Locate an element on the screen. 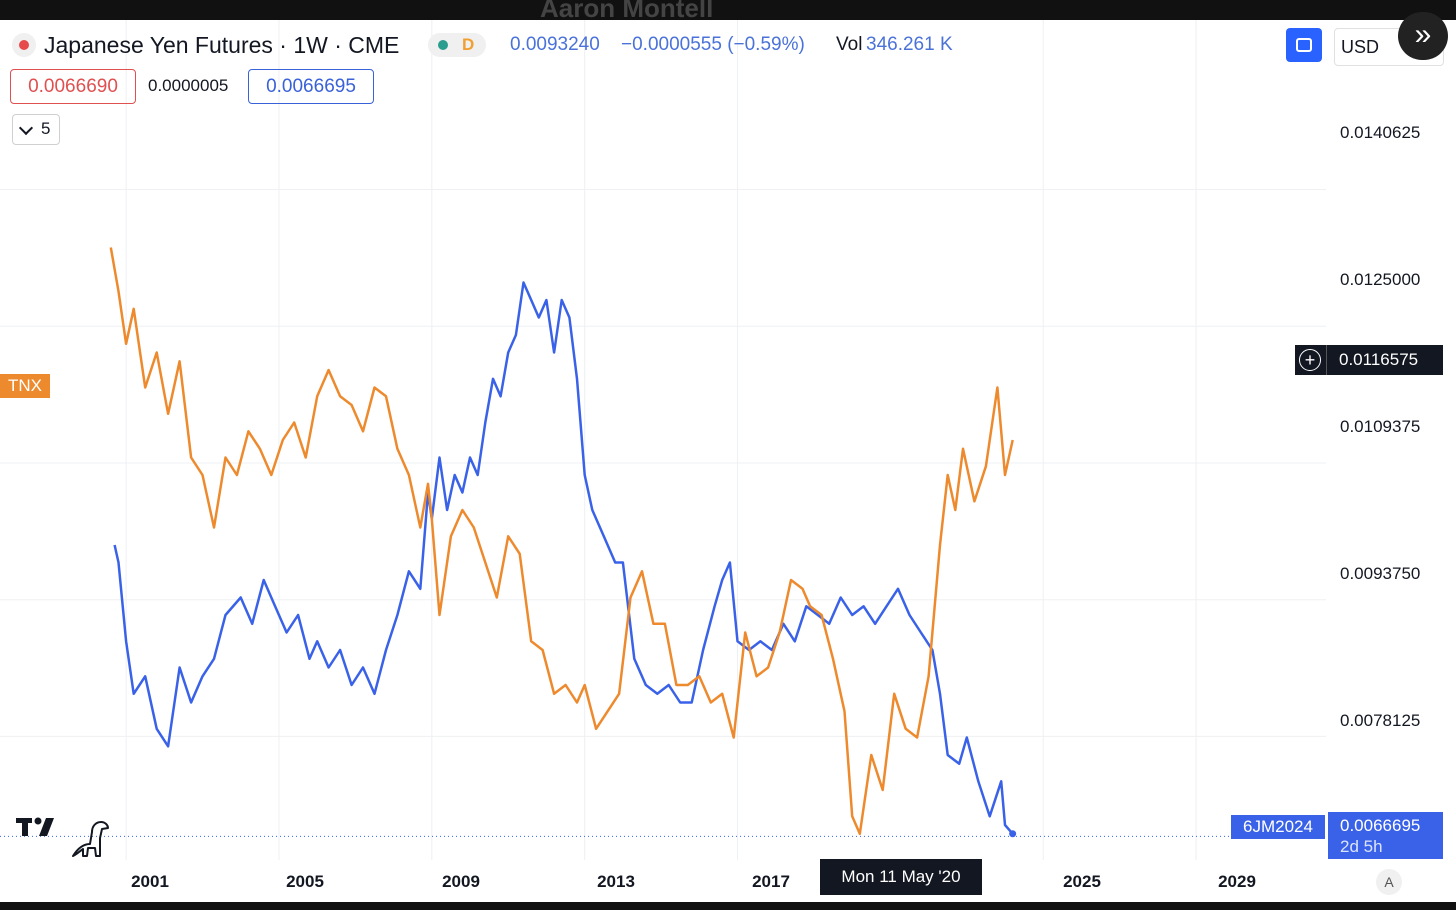  x-tick-label: 2013 is located at coordinates (616, 881).